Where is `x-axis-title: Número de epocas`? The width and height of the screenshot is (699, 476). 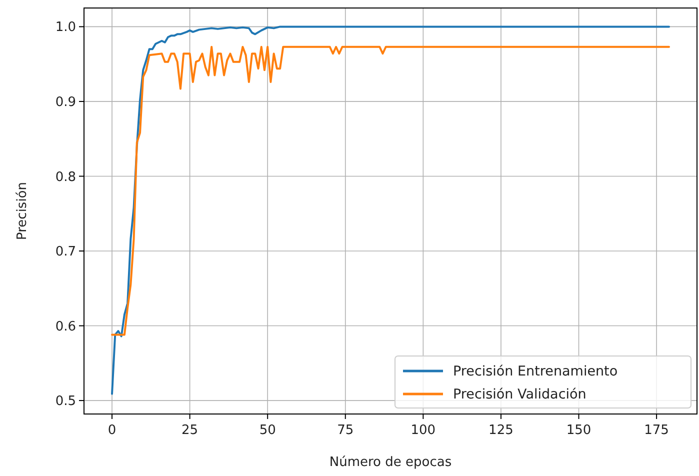 x-axis-title: Número de epocas is located at coordinates (390, 462).